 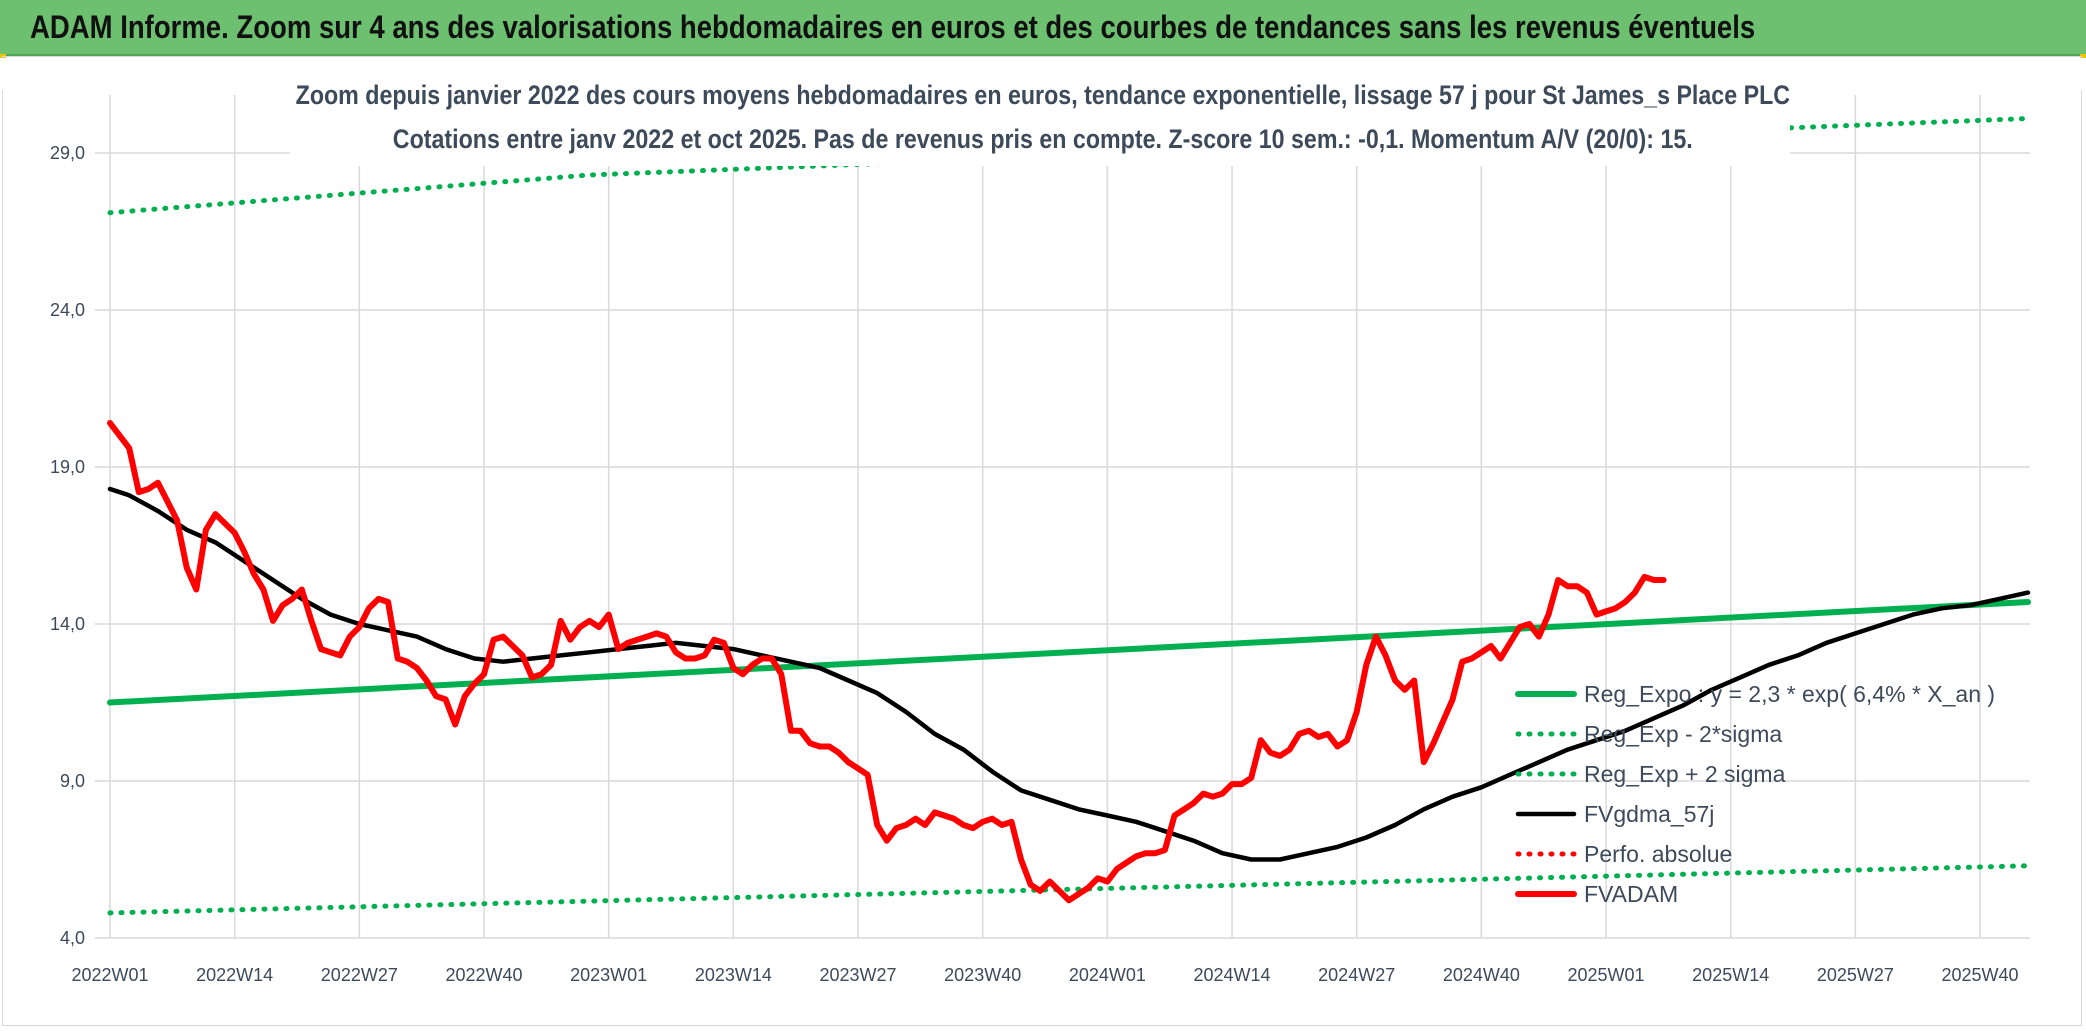 I want to click on x-tick-label: 2024W01, so click(x=1107, y=975).